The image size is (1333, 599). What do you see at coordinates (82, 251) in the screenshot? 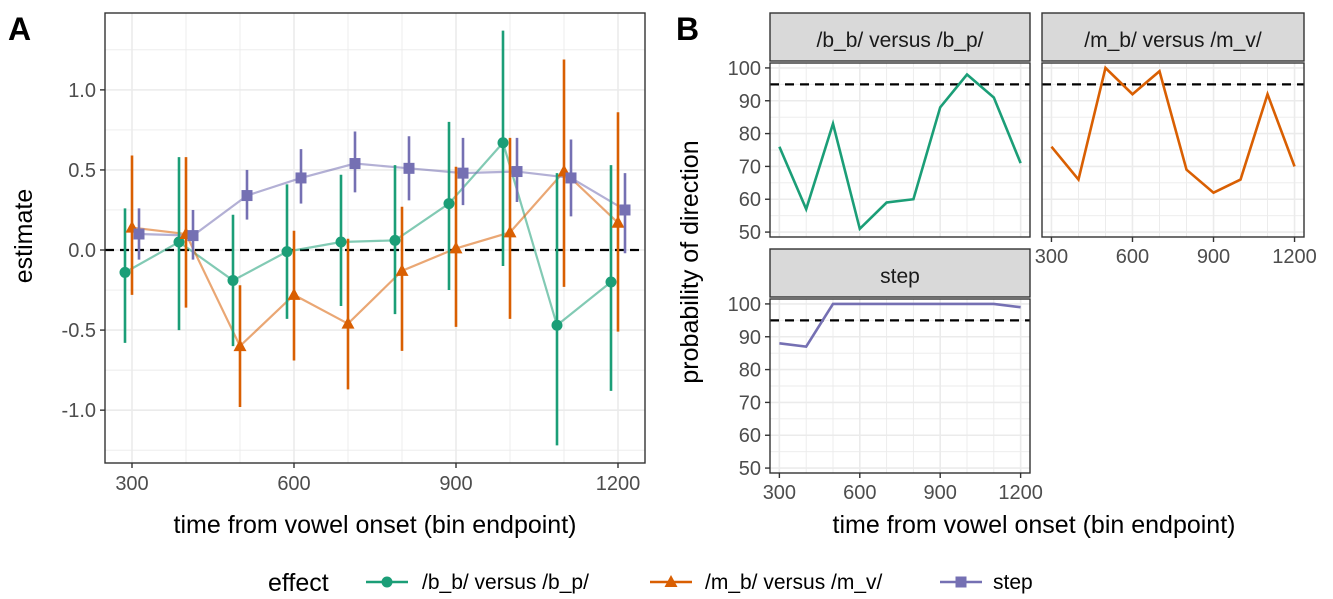
I see `y-tick-label: 0.0` at bounding box center [82, 251].